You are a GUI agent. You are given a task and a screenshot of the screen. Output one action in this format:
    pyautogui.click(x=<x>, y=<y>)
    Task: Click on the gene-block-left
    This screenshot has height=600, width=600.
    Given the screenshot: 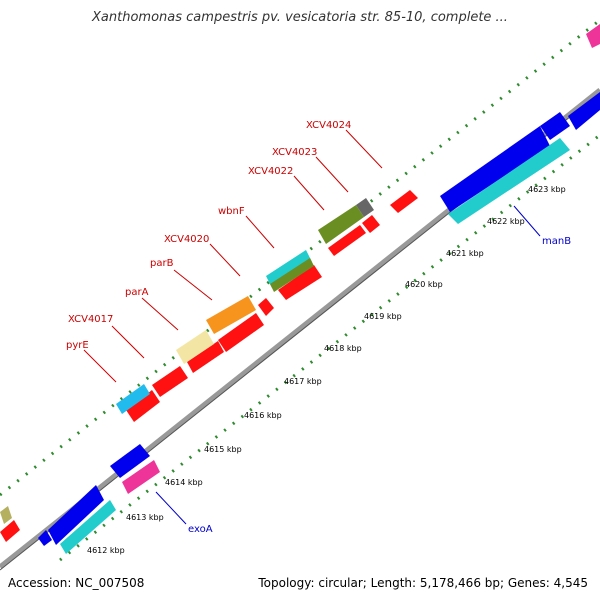 What is the action you would take?
    pyautogui.click(x=10, y=531)
    